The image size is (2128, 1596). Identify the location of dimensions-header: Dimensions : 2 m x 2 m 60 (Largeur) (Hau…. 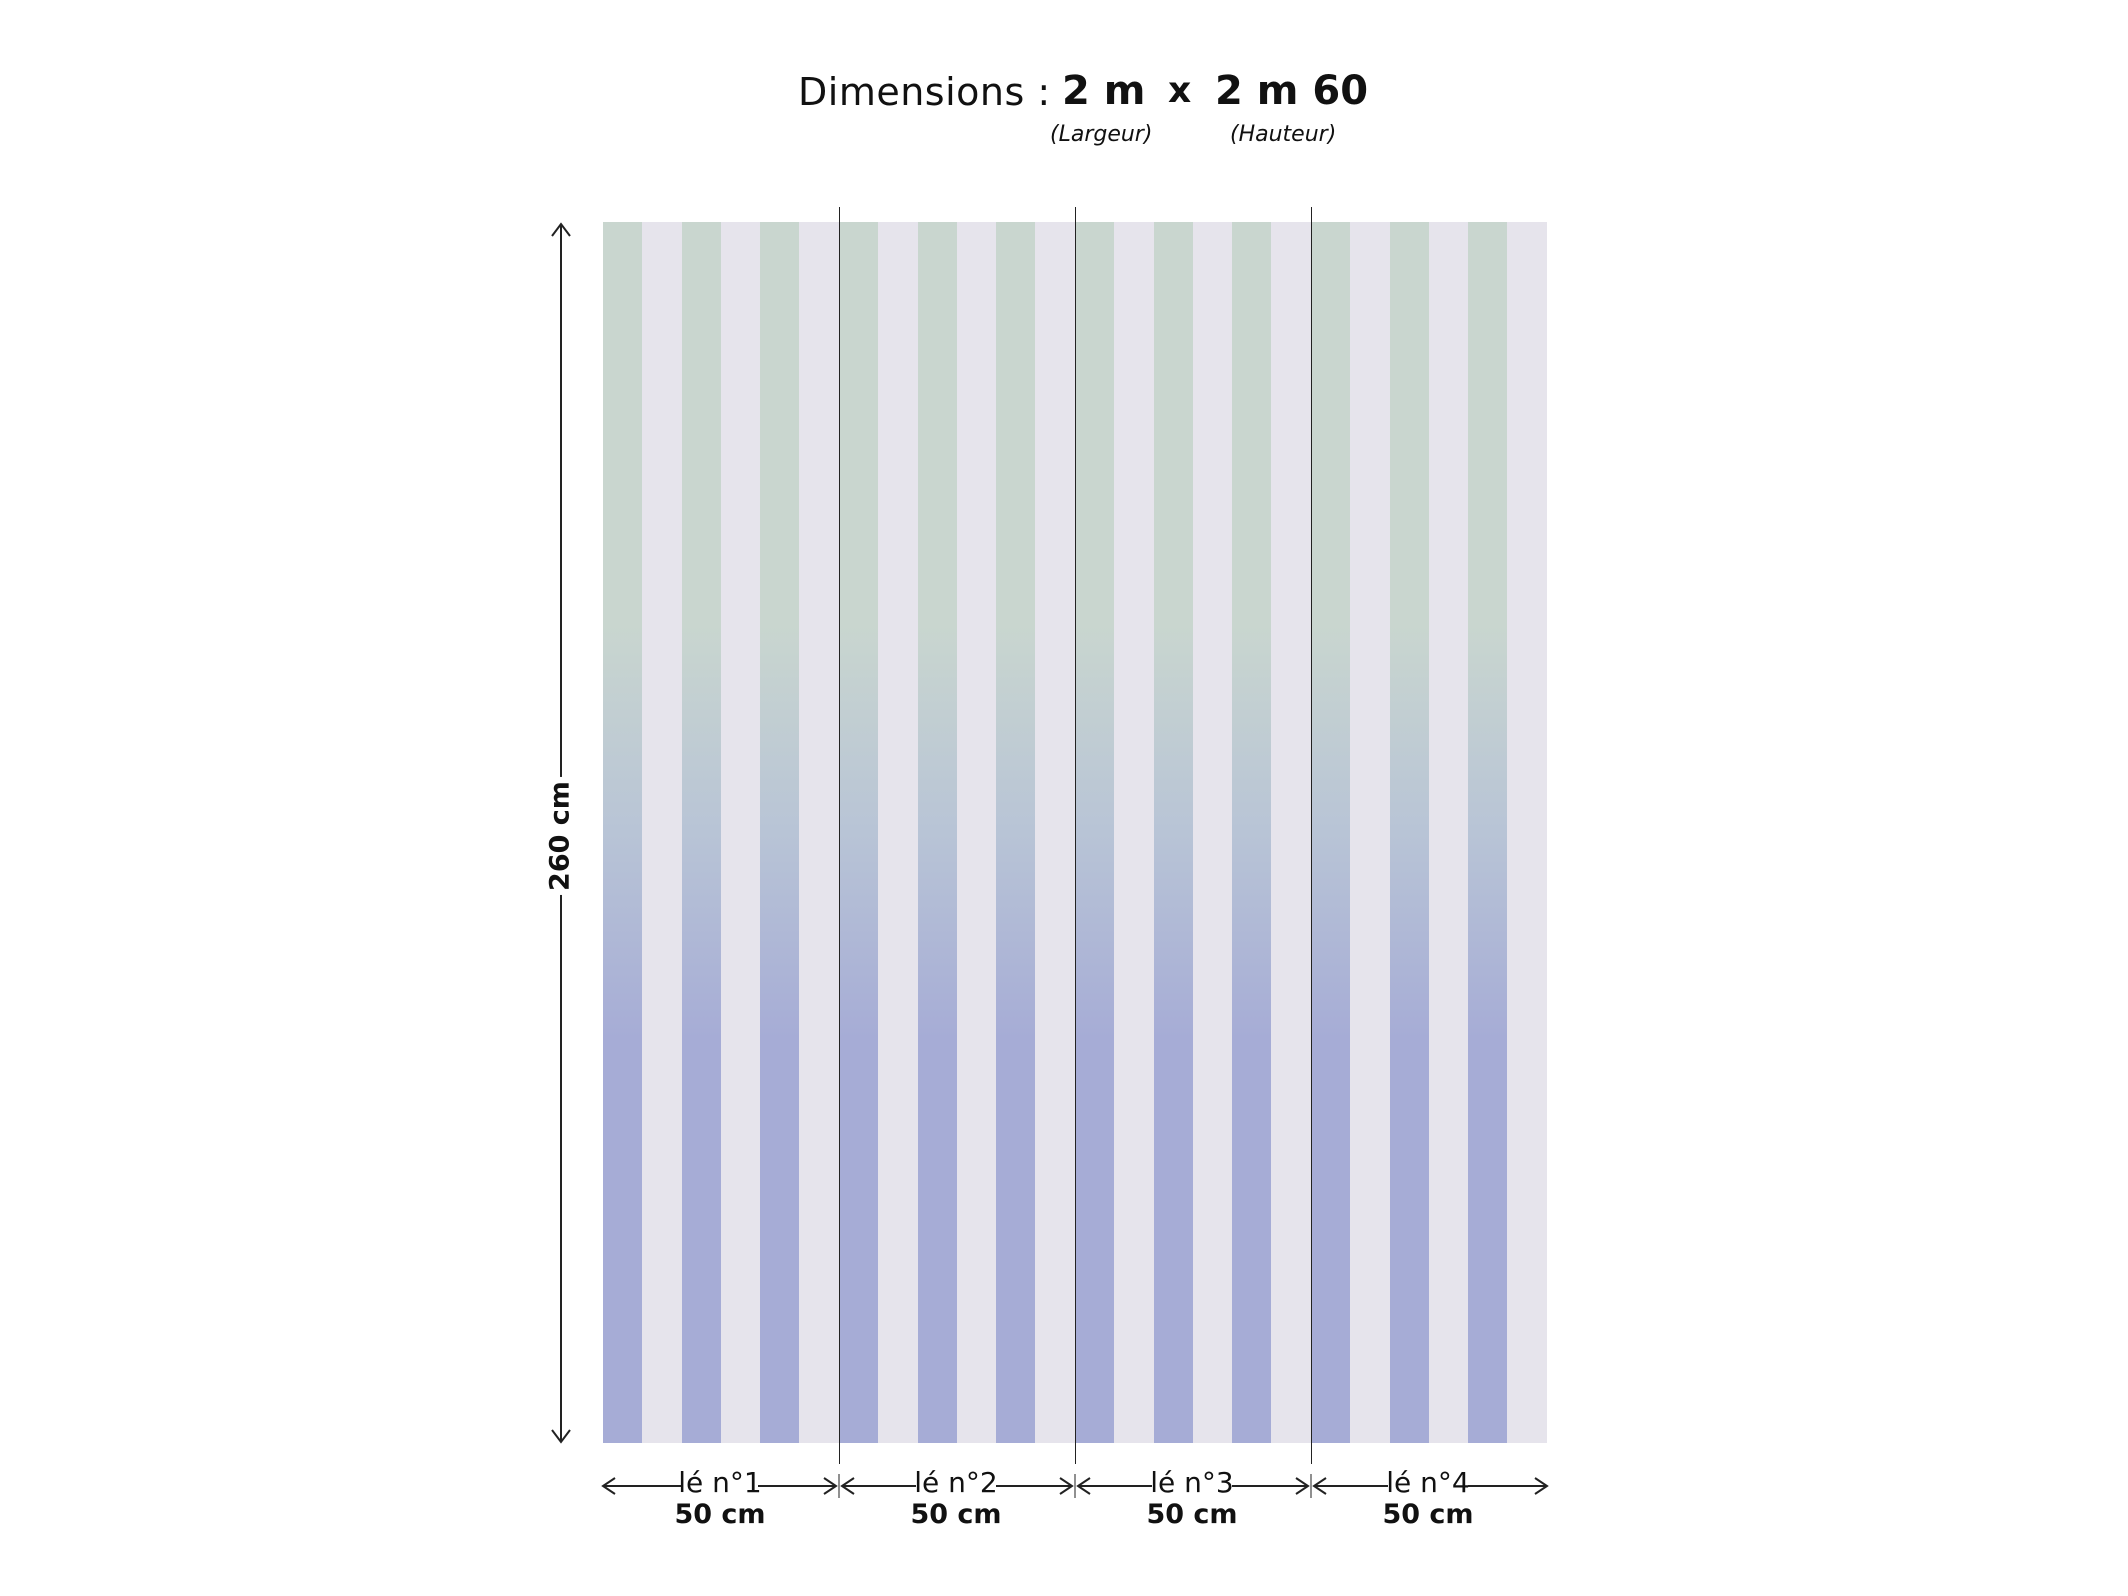
(1064, 85).